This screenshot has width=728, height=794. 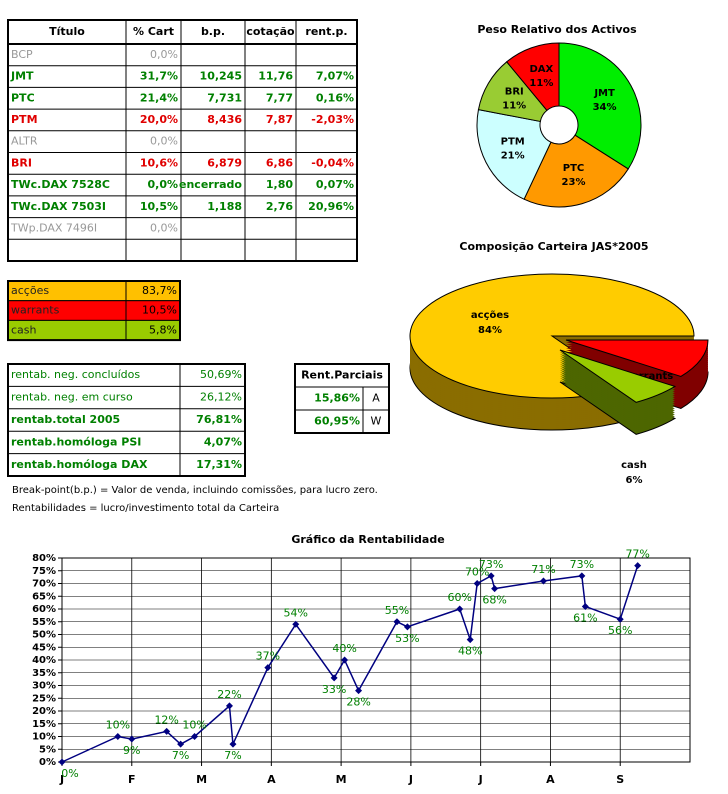 What do you see at coordinates (159, 206) in the screenshot?
I see `table-cell: 10,5%` at bounding box center [159, 206].